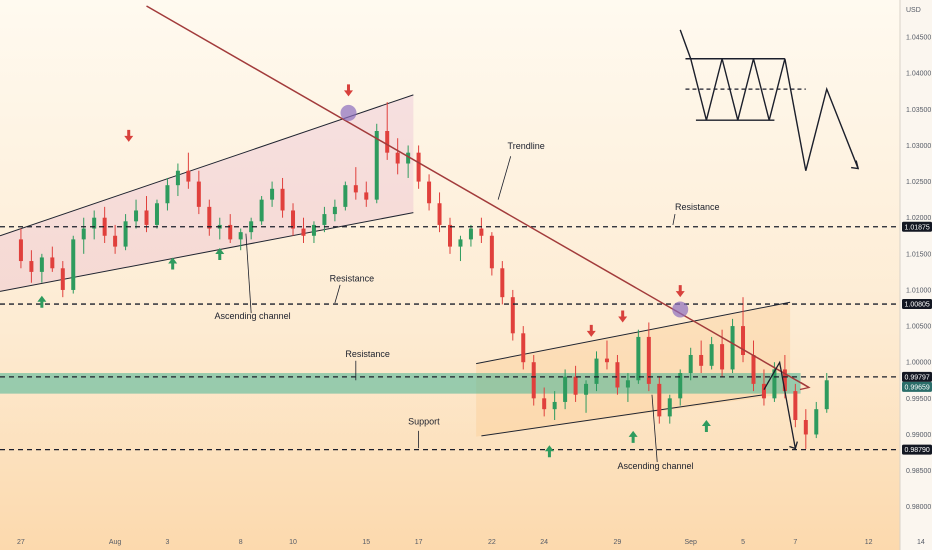 The image size is (932, 550). Describe the element at coordinates (918, 507) in the screenshot. I see `y-tick-label: 0.98000` at that location.